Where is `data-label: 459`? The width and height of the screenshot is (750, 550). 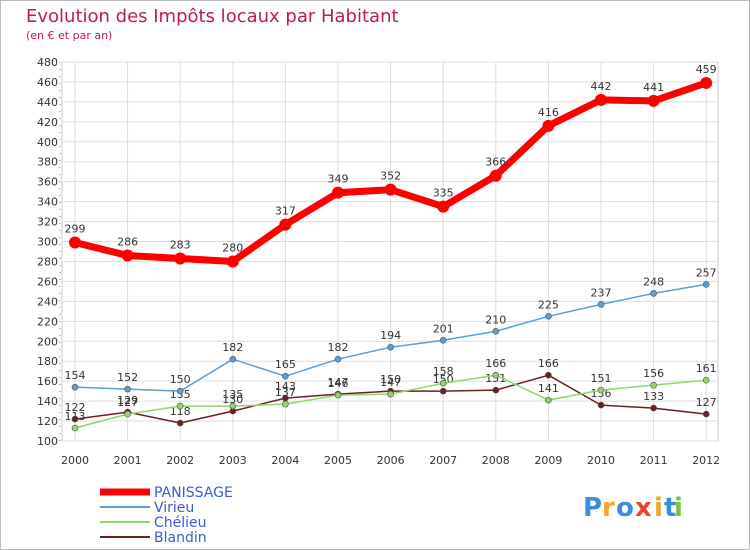 data-label: 459 is located at coordinates (706, 69).